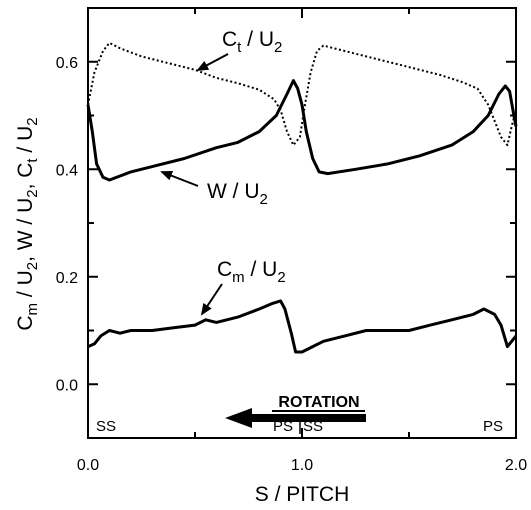  What do you see at coordinates (88, 465) in the screenshot?
I see `x-tick-label: 0.0` at bounding box center [88, 465].